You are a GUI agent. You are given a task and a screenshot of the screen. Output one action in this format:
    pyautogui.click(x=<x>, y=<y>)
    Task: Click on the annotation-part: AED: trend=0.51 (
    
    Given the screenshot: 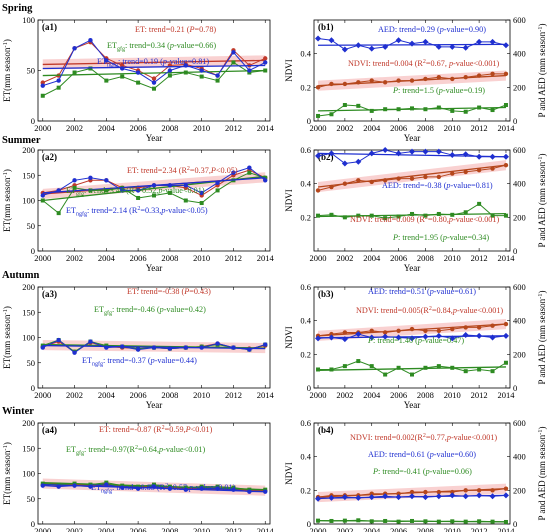 What is the action you would take?
    pyautogui.click(x=399, y=291)
    